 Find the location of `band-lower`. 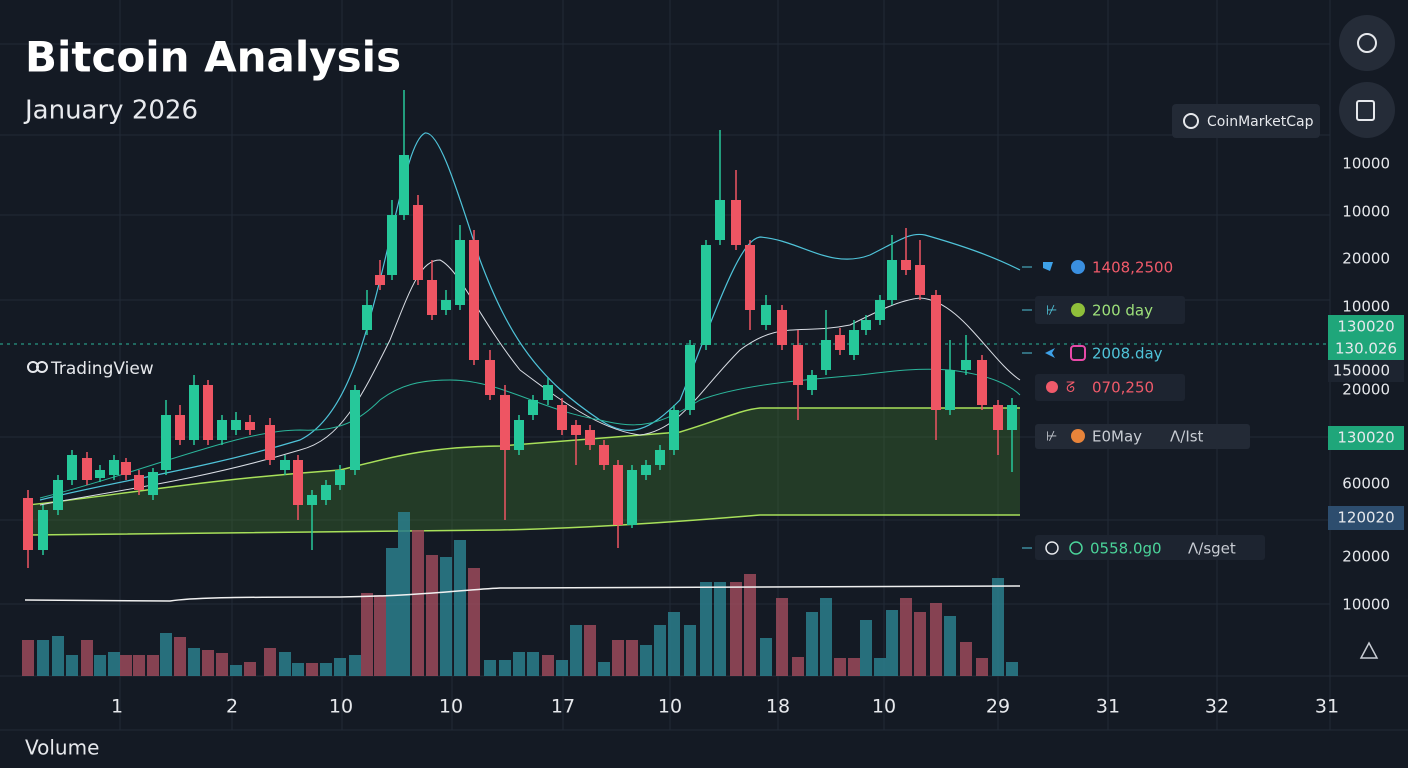

band-lower is located at coordinates (523, 525).